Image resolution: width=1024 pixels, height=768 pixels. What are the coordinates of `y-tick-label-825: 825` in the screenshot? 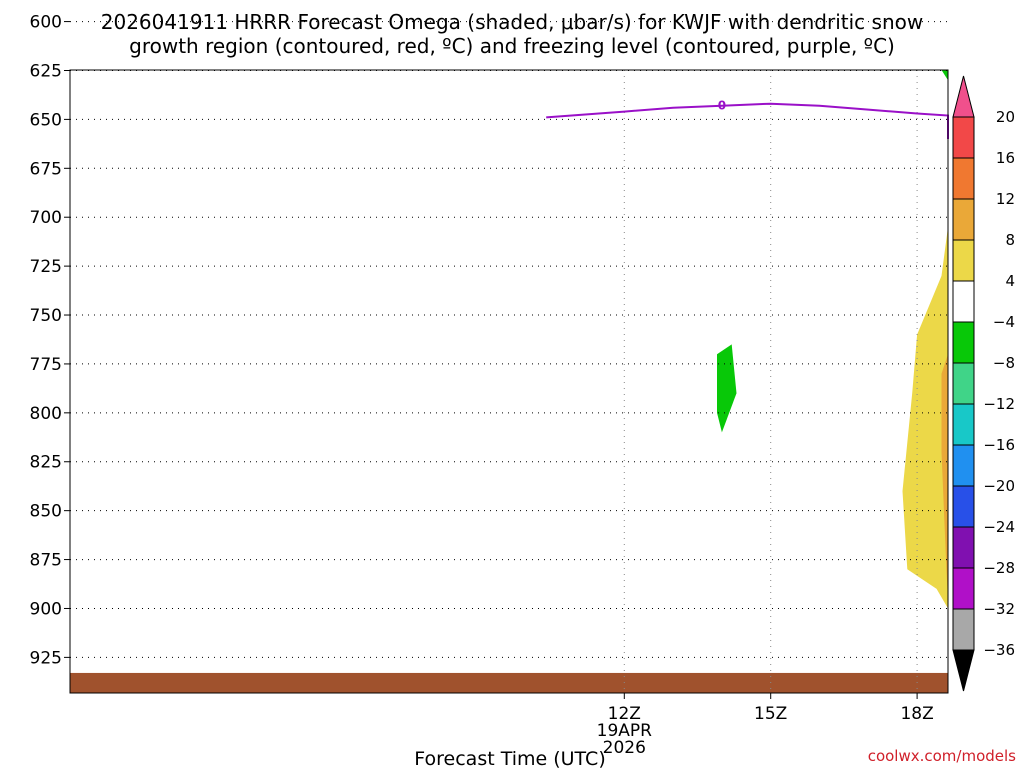 It's located at (46, 463).